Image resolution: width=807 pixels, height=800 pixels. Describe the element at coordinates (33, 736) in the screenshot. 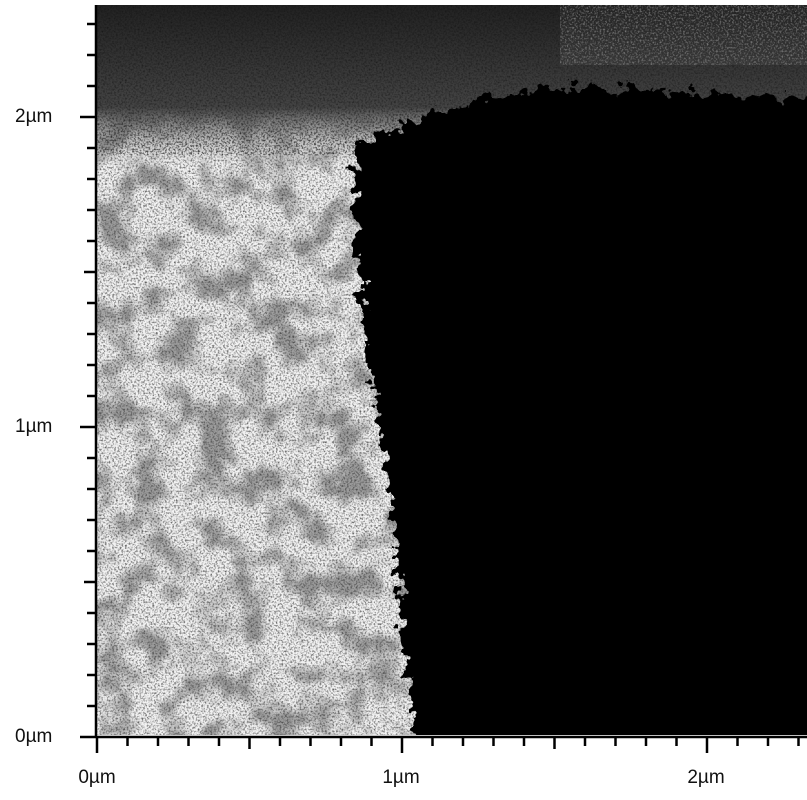

I see `y-tick-label: 0µm` at that location.